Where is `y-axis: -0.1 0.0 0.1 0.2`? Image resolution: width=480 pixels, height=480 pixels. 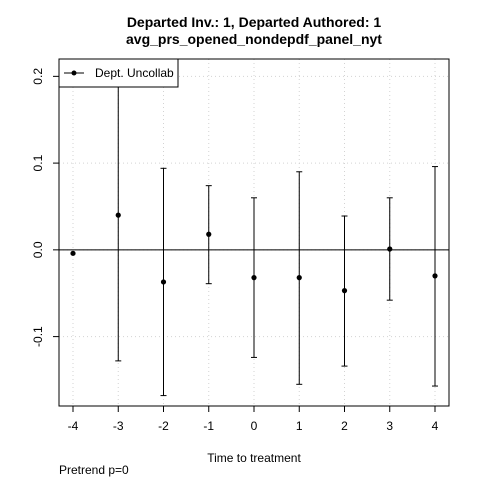 y-axis: -0.1 0.0 0.1 0.2 is located at coordinates (45, 207).